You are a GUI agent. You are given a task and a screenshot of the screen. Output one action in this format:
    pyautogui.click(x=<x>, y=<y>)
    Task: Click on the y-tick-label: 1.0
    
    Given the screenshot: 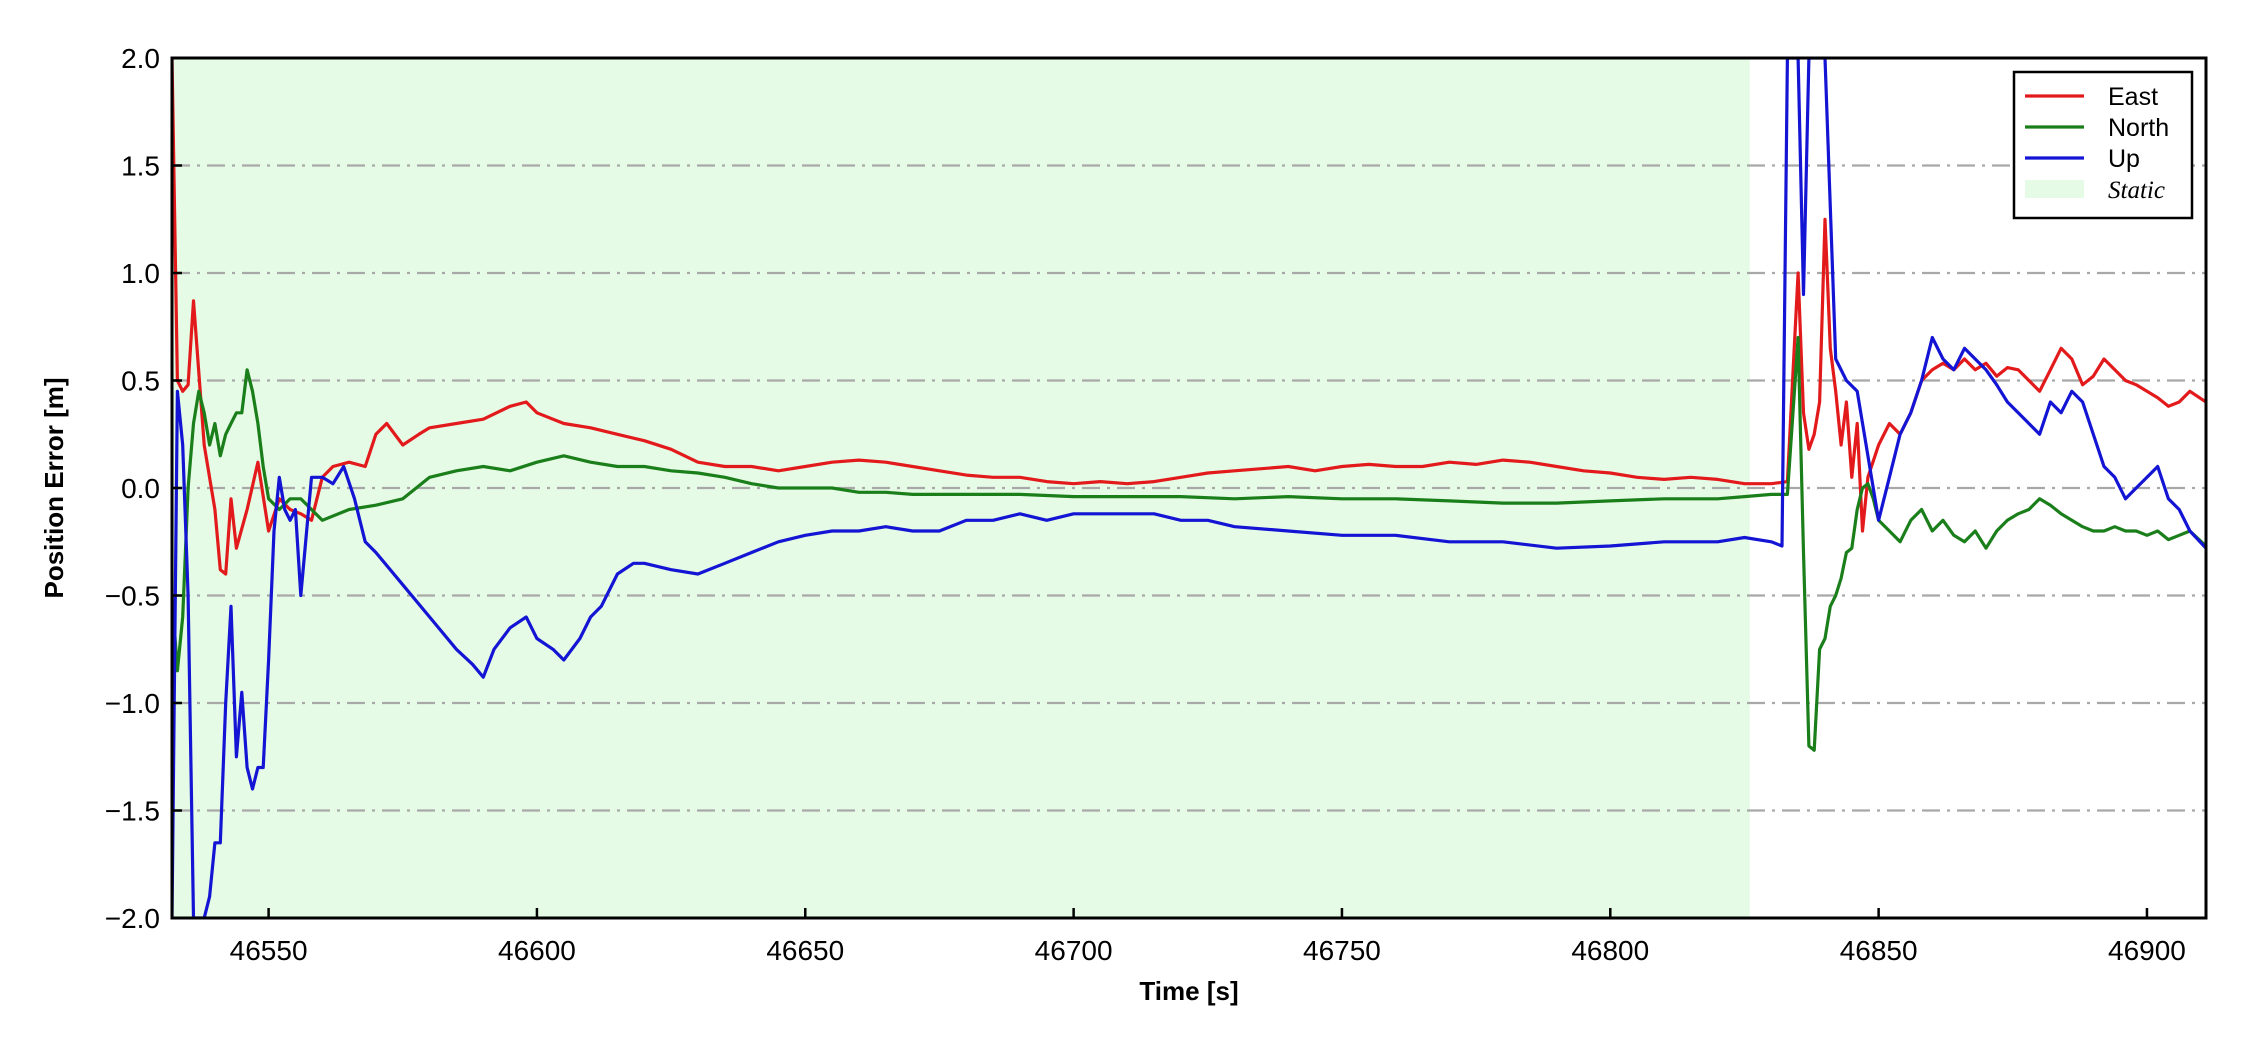 What is the action you would take?
    pyautogui.click(x=140, y=273)
    